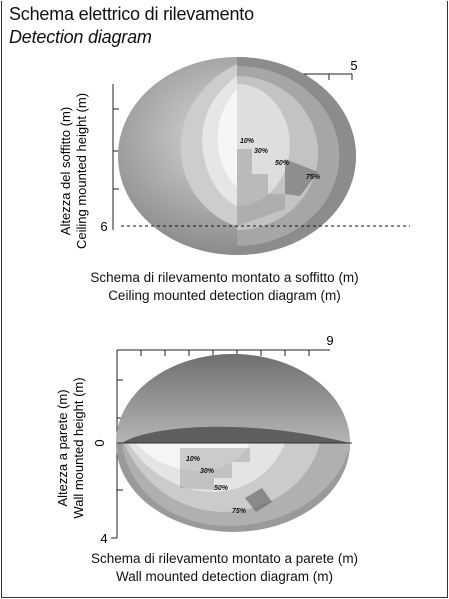 The height and width of the screenshot is (599, 449). Describe the element at coordinates (282, 163) in the screenshot. I see `ceiling-zone-label-50: 50%` at that location.